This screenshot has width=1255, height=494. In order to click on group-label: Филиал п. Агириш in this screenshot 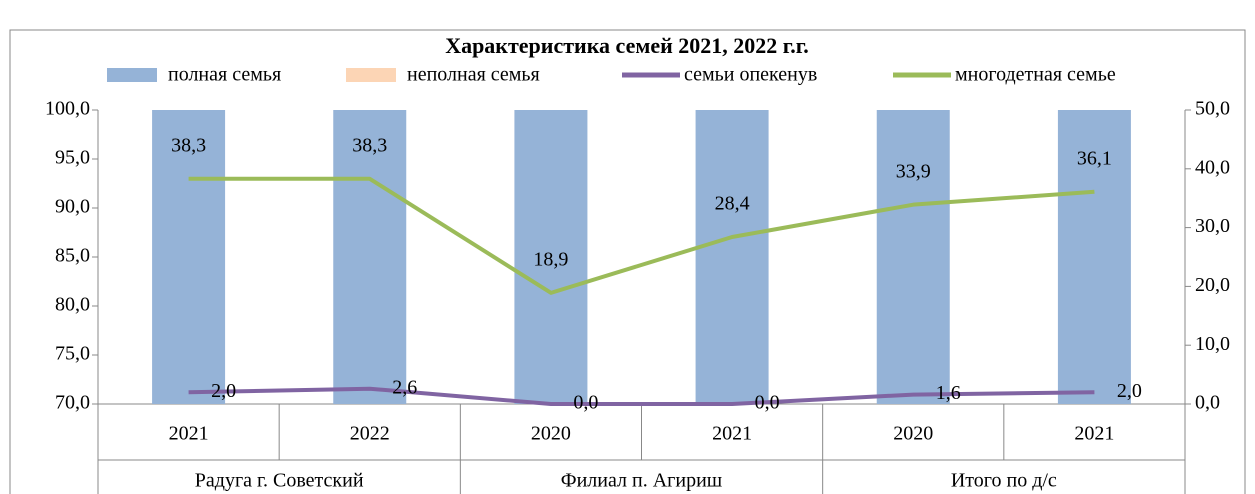, I will do `click(642, 481)`.